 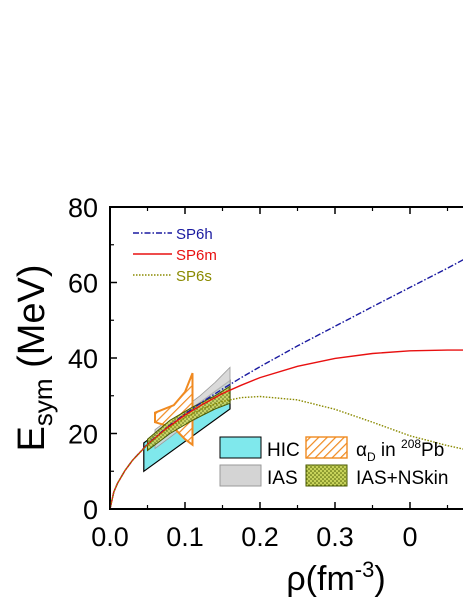 I want to click on x-tick-label: 0.0, so click(x=110, y=537).